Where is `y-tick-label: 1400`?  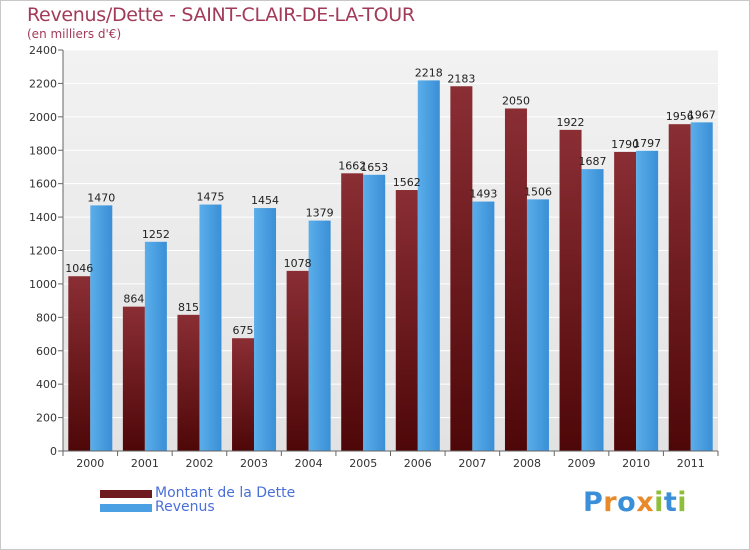 y-tick-label: 1400 is located at coordinates (43, 217).